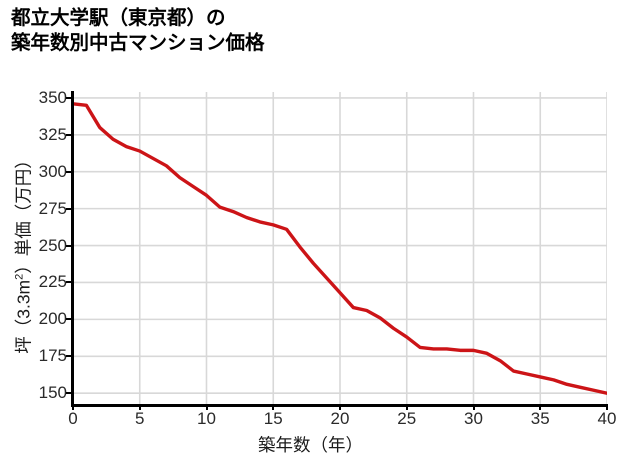 The height and width of the screenshot is (465, 621). What do you see at coordinates (540, 418) in the screenshot?
I see `x-tick-label: 35` at bounding box center [540, 418].